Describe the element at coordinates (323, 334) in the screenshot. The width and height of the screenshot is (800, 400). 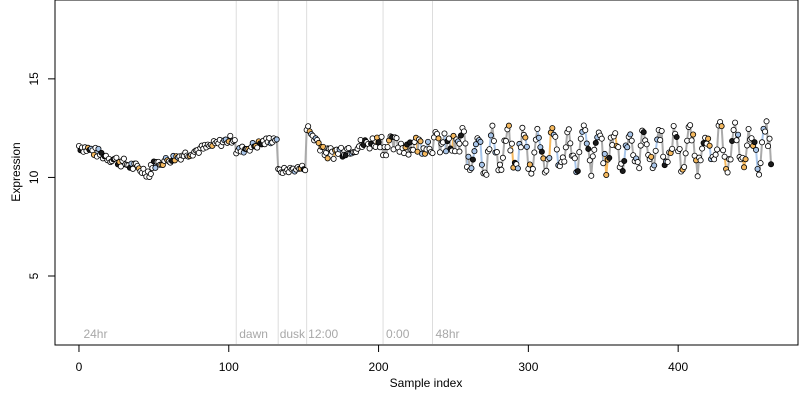
I see `annotation-label: 12:00` at that location.